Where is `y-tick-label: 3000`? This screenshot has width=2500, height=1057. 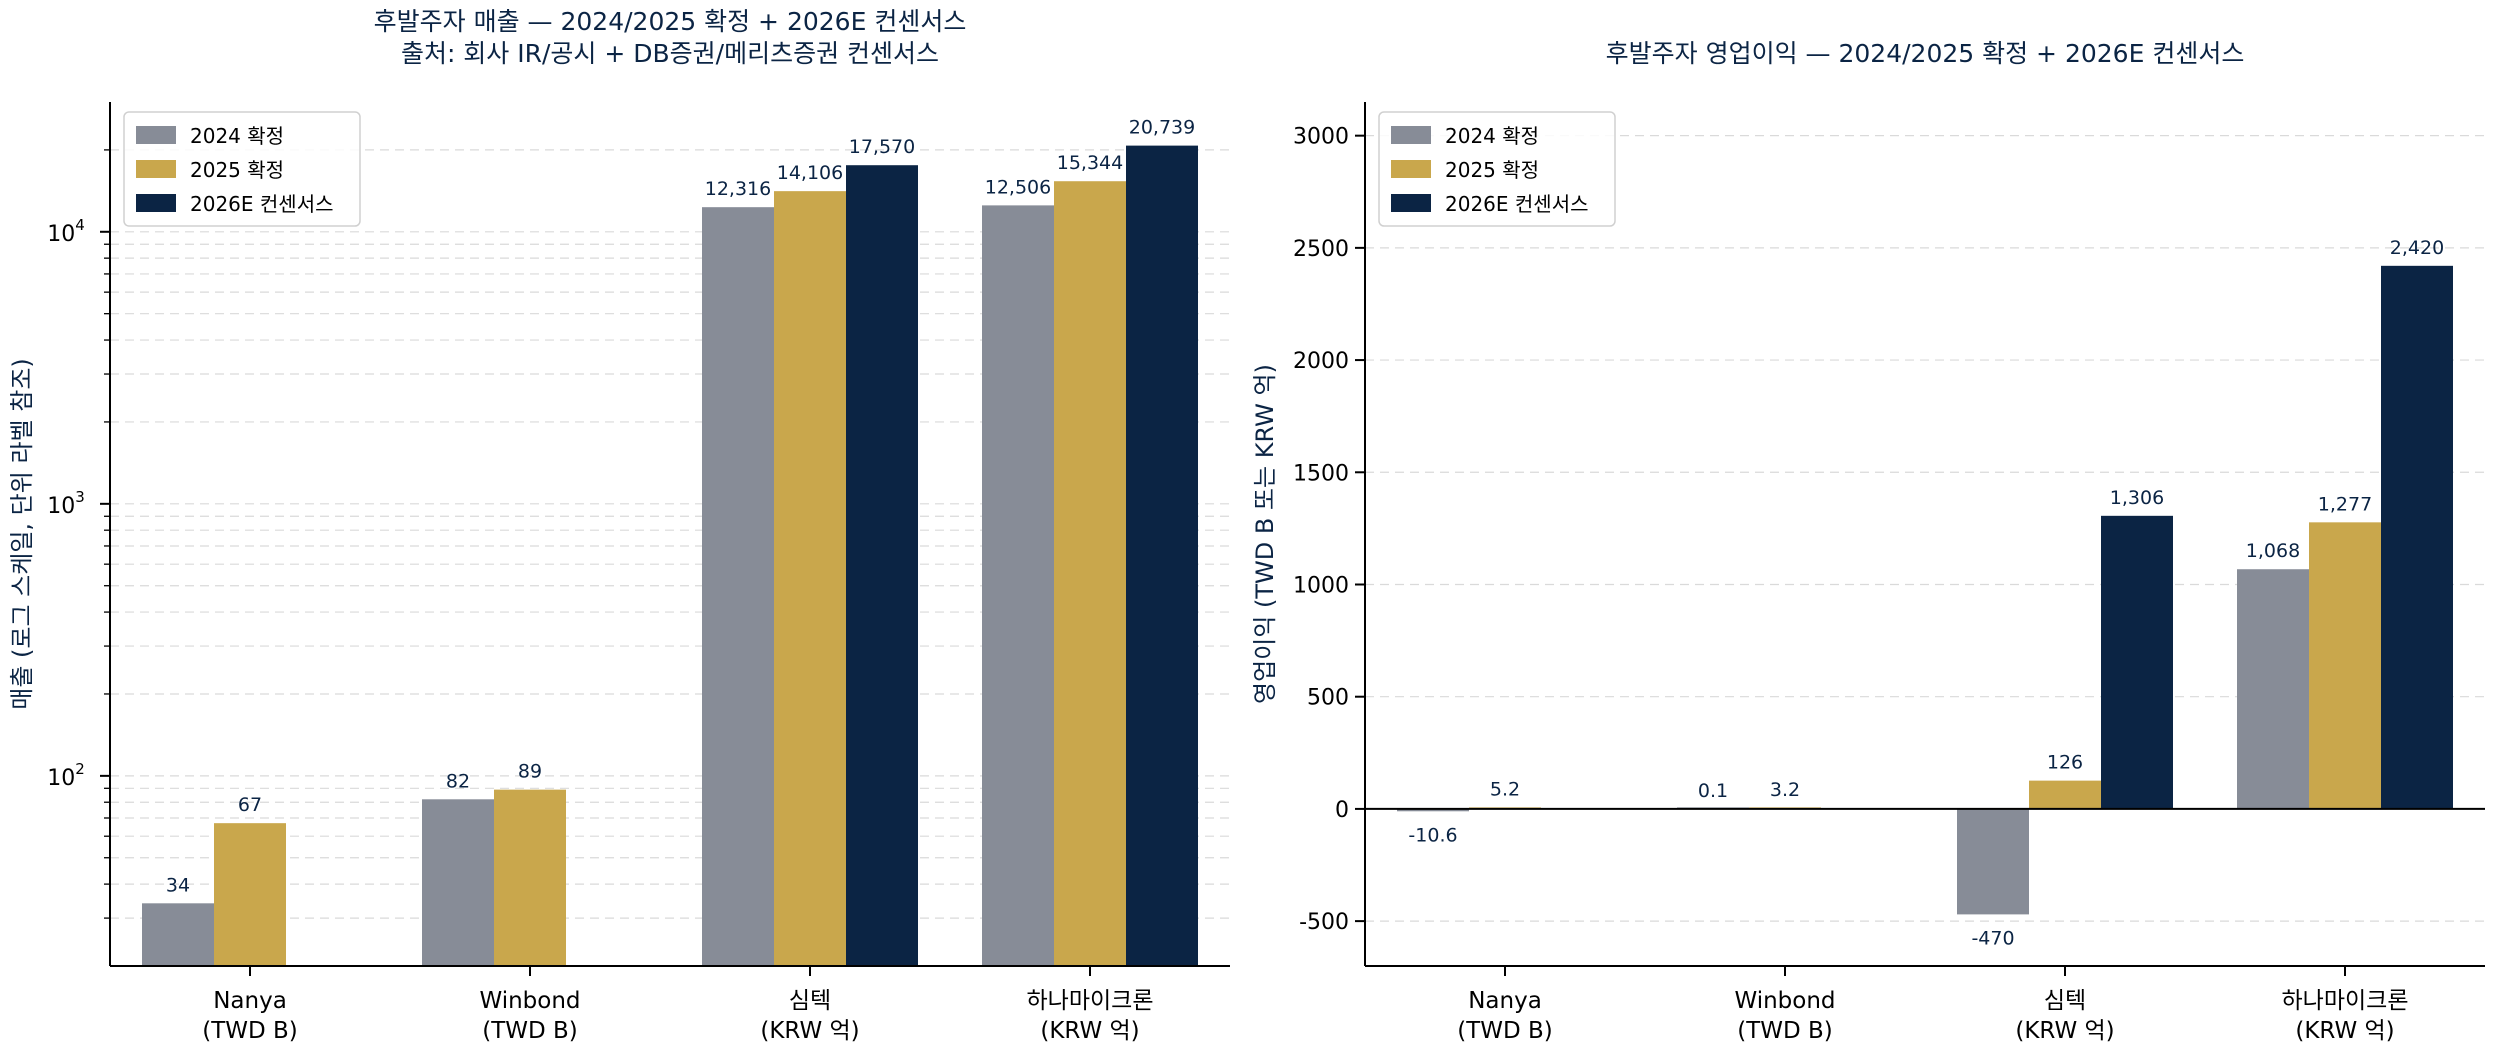 y-tick-label: 3000 is located at coordinates (1321, 137).